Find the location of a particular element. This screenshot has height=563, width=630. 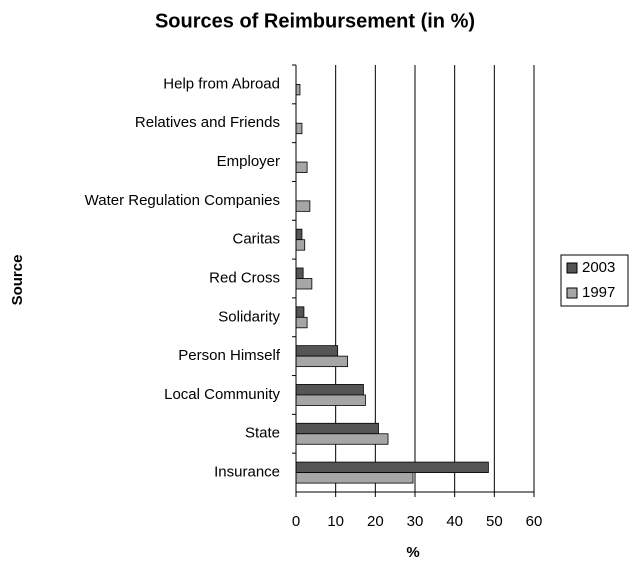

x-tick-label: 20 is located at coordinates (375, 521).